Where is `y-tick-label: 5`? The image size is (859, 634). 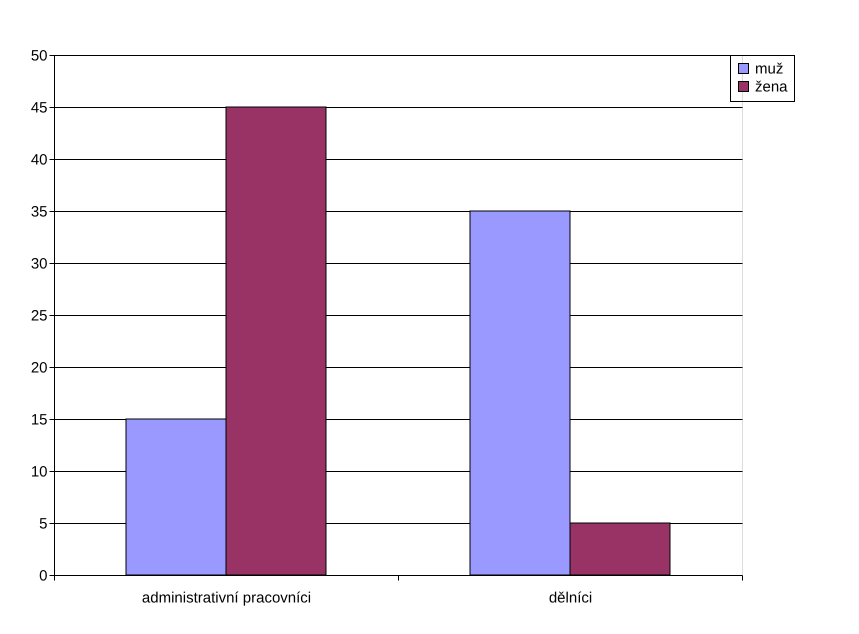
y-tick-label: 5 is located at coordinates (43, 524).